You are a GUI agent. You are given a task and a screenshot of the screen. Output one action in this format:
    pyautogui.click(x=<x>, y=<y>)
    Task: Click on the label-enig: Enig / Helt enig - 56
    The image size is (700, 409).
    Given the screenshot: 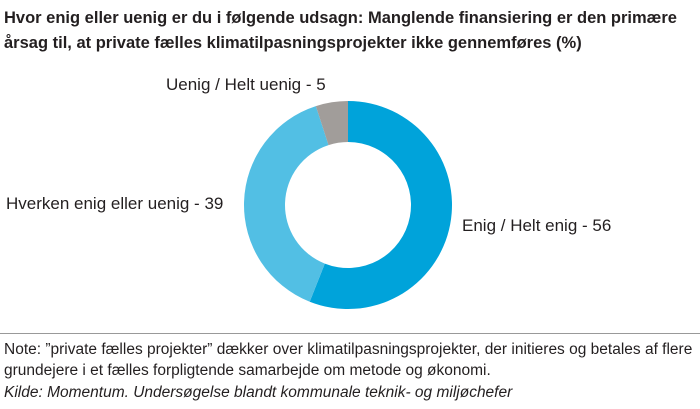 What is the action you would take?
    pyautogui.click(x=537, y=225)
    